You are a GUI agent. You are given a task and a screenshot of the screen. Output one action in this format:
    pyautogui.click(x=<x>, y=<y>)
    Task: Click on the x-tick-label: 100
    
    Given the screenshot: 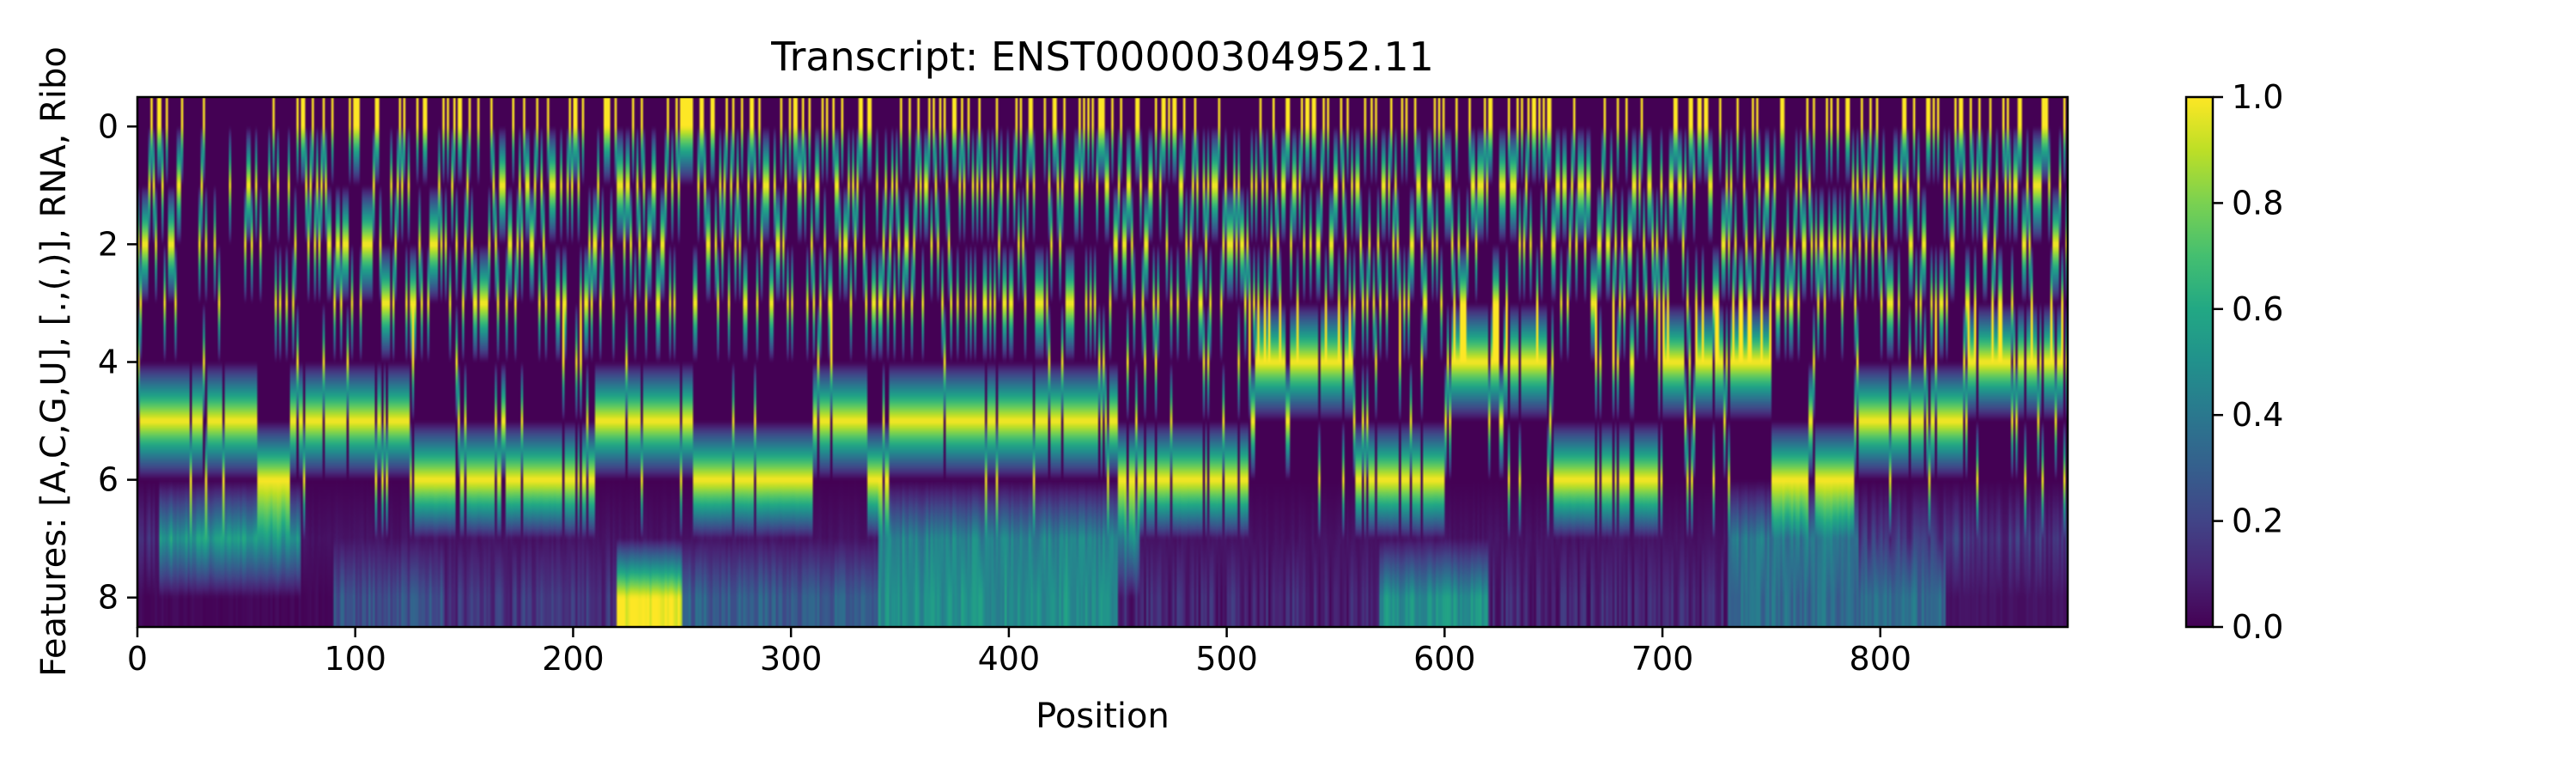 What is the action you would take?
    pyautogui.click(x=355, y=659)
    